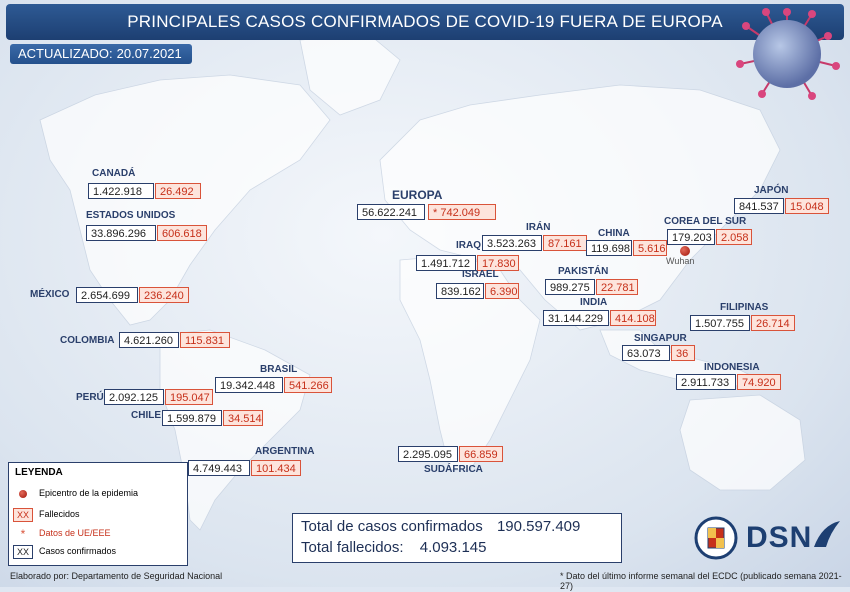  I want to click on label-india: INDIA, so click(594, 302).